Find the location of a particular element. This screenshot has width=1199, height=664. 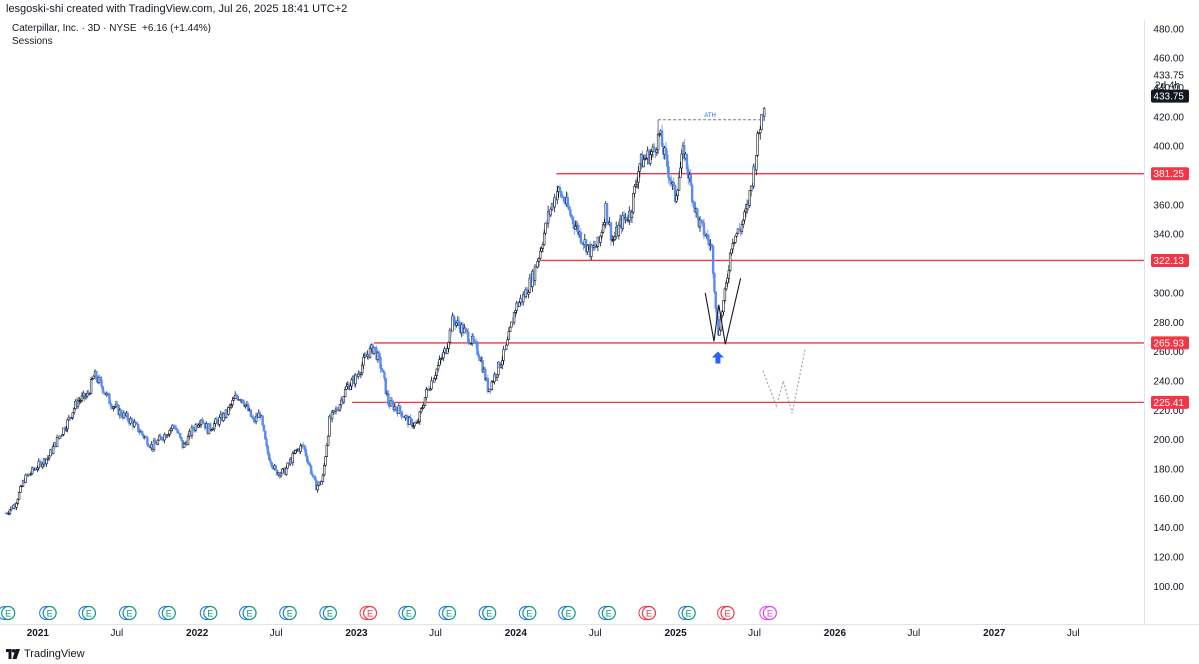

time-tick-label: 2023 is located at coordinates (356, 633).